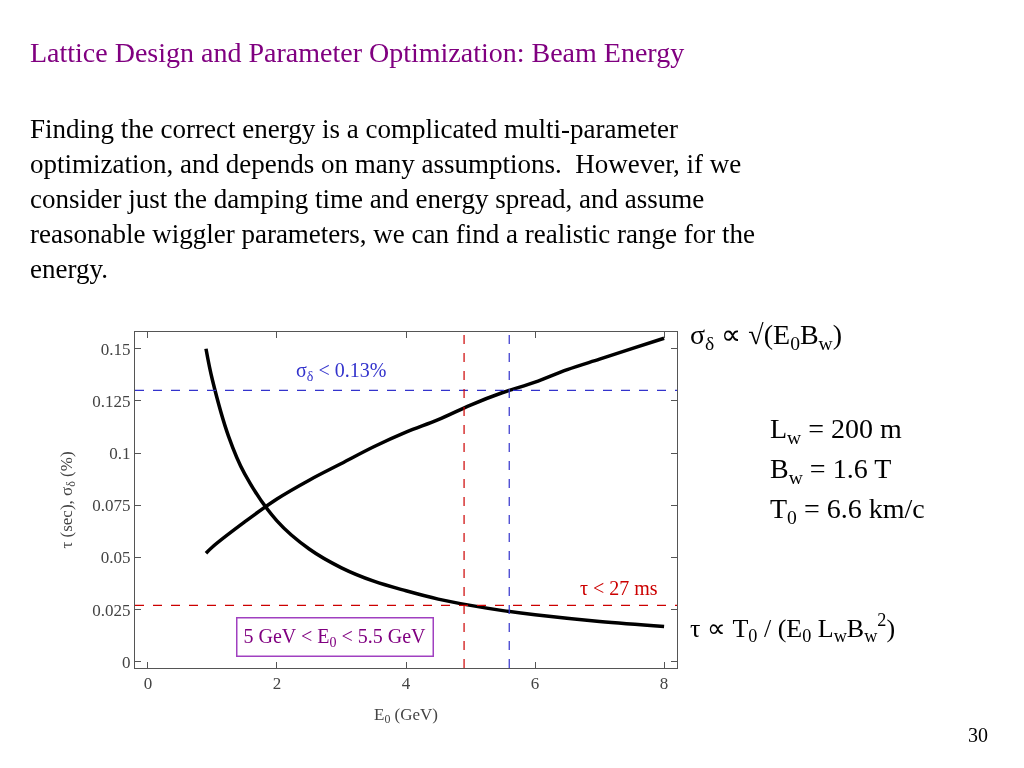 Image resolution: width=1024 pixels, height=768 pixels. Describe the element at coordinates (793, 628) in the screenshot. I see `text: τ ∝ T$_{0}$ / (E$_{0}$ L$_{w}$B$_{w}$$^{2}$)` at that location.